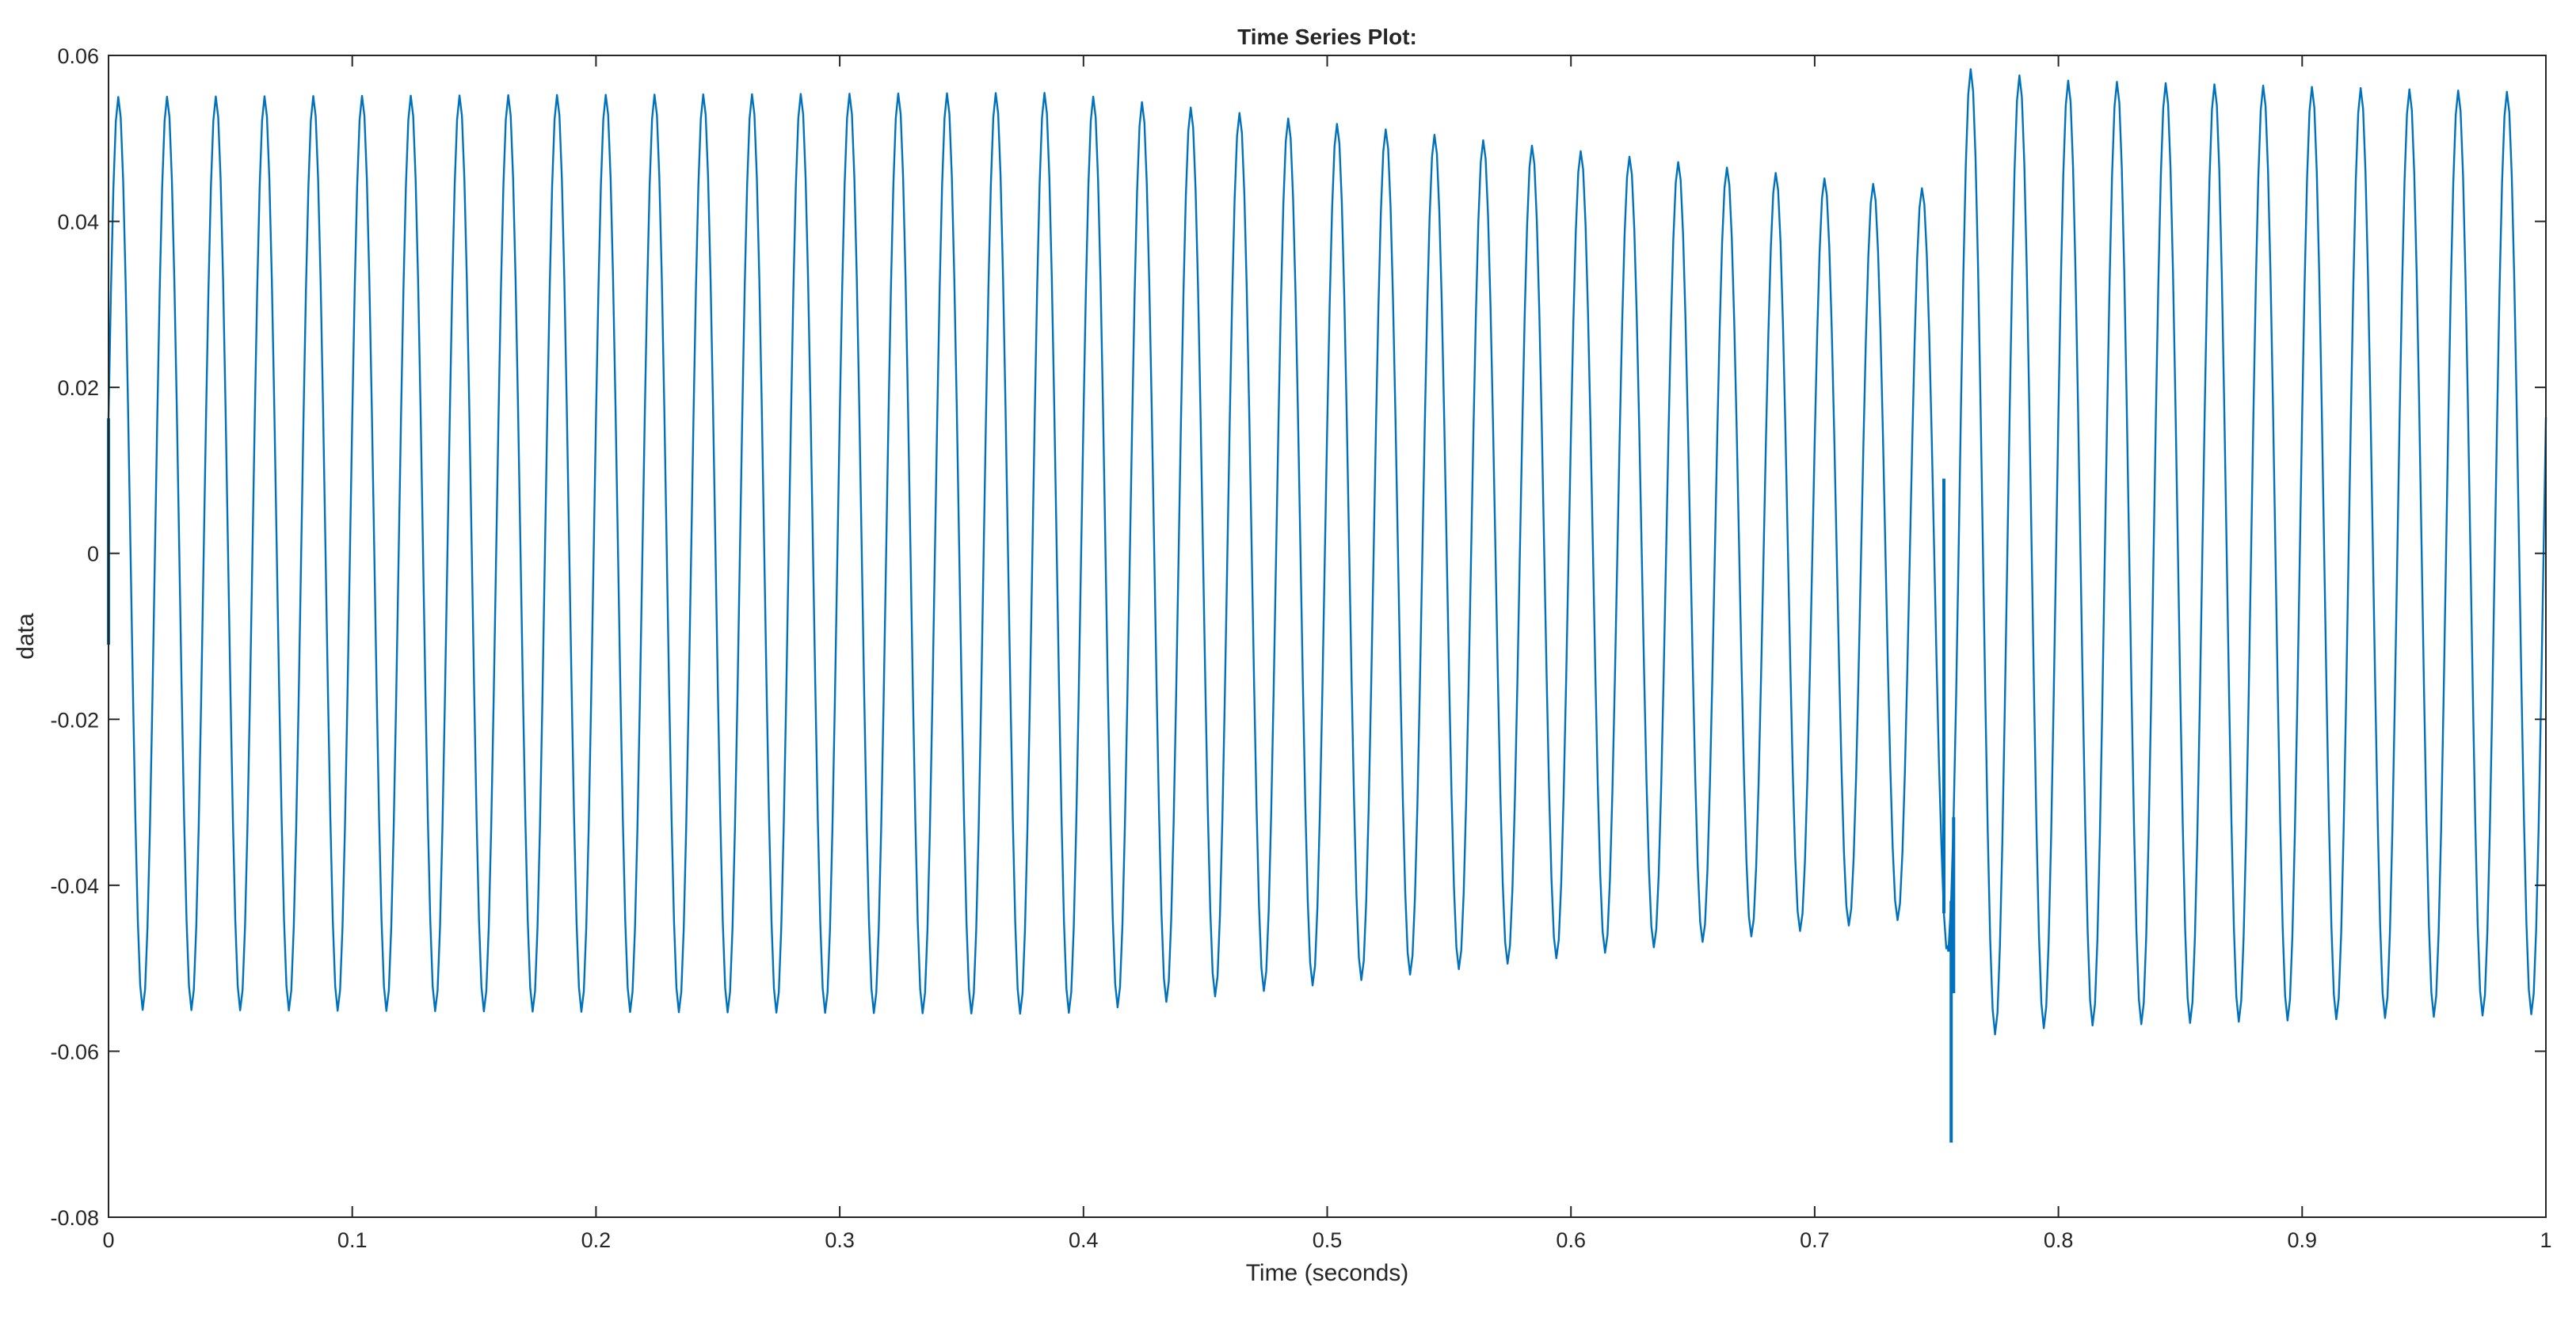  Describe the element at coordinates (75, 886) in the screenshot. I see `y-tick-label: -0.04` at that location.